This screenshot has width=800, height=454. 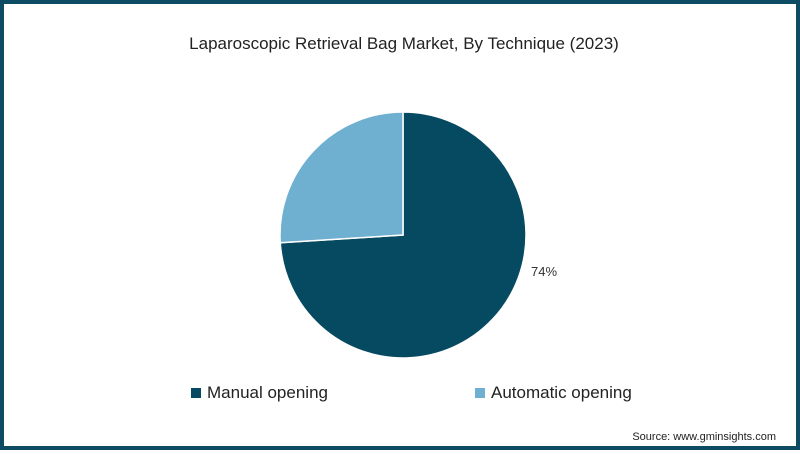 I want to click on legend-swatch-automatic, so click(x=480, y=393).